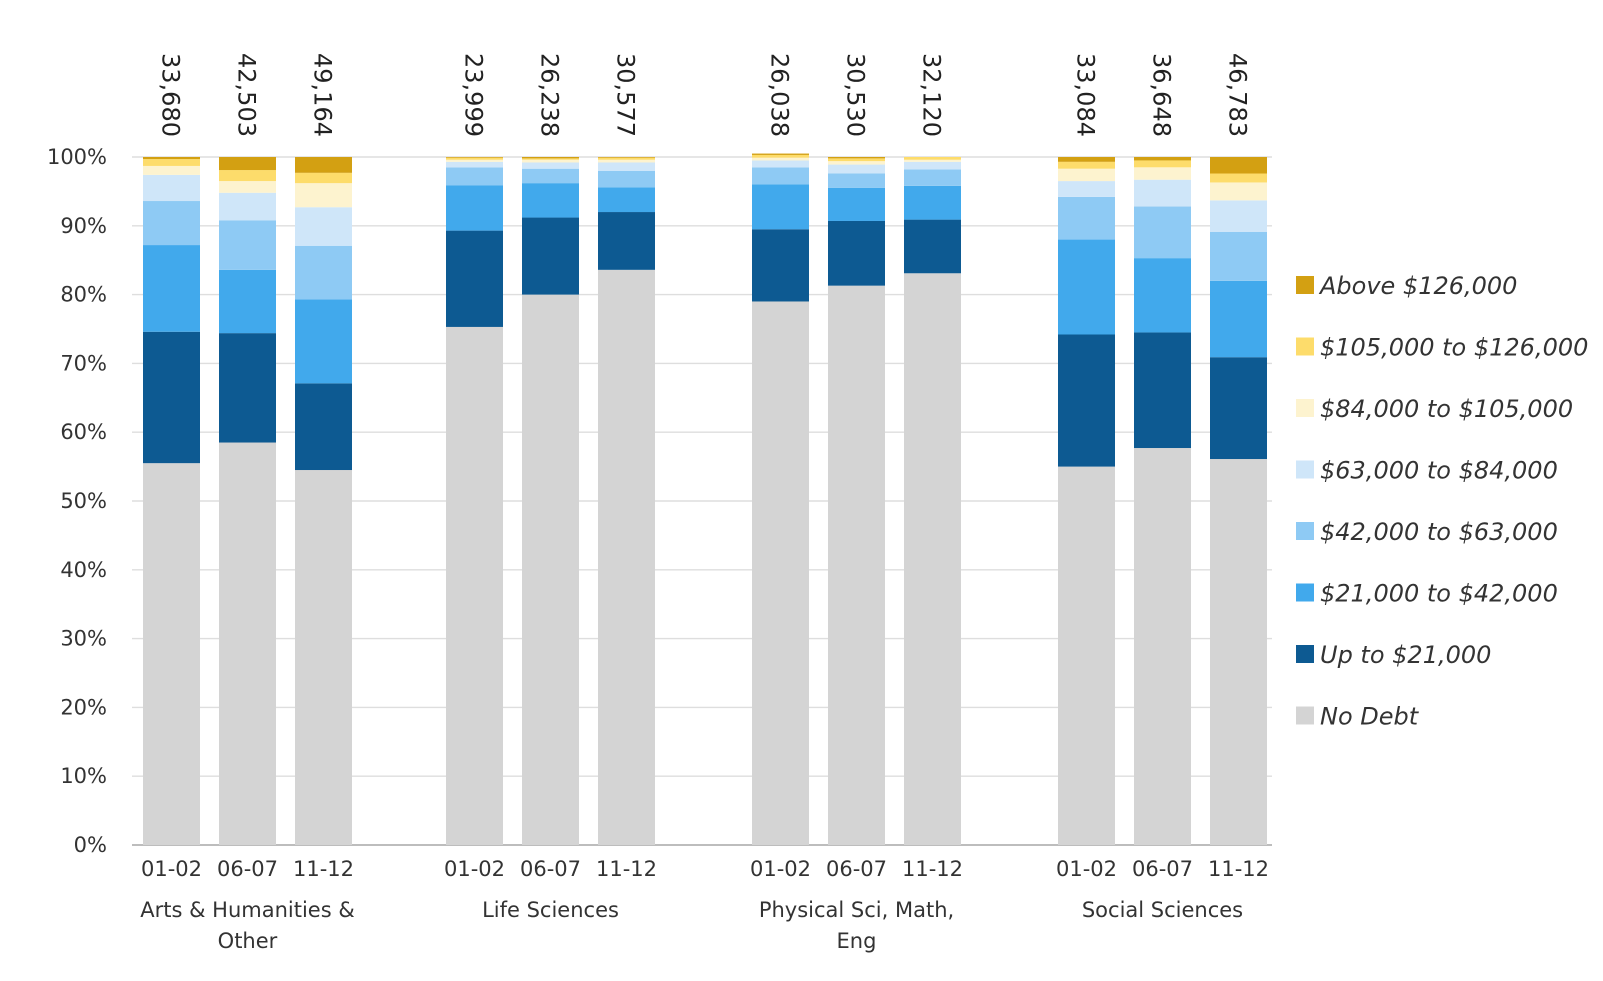  I want to click on bar-total-label: 26,238, so click(550, 95).